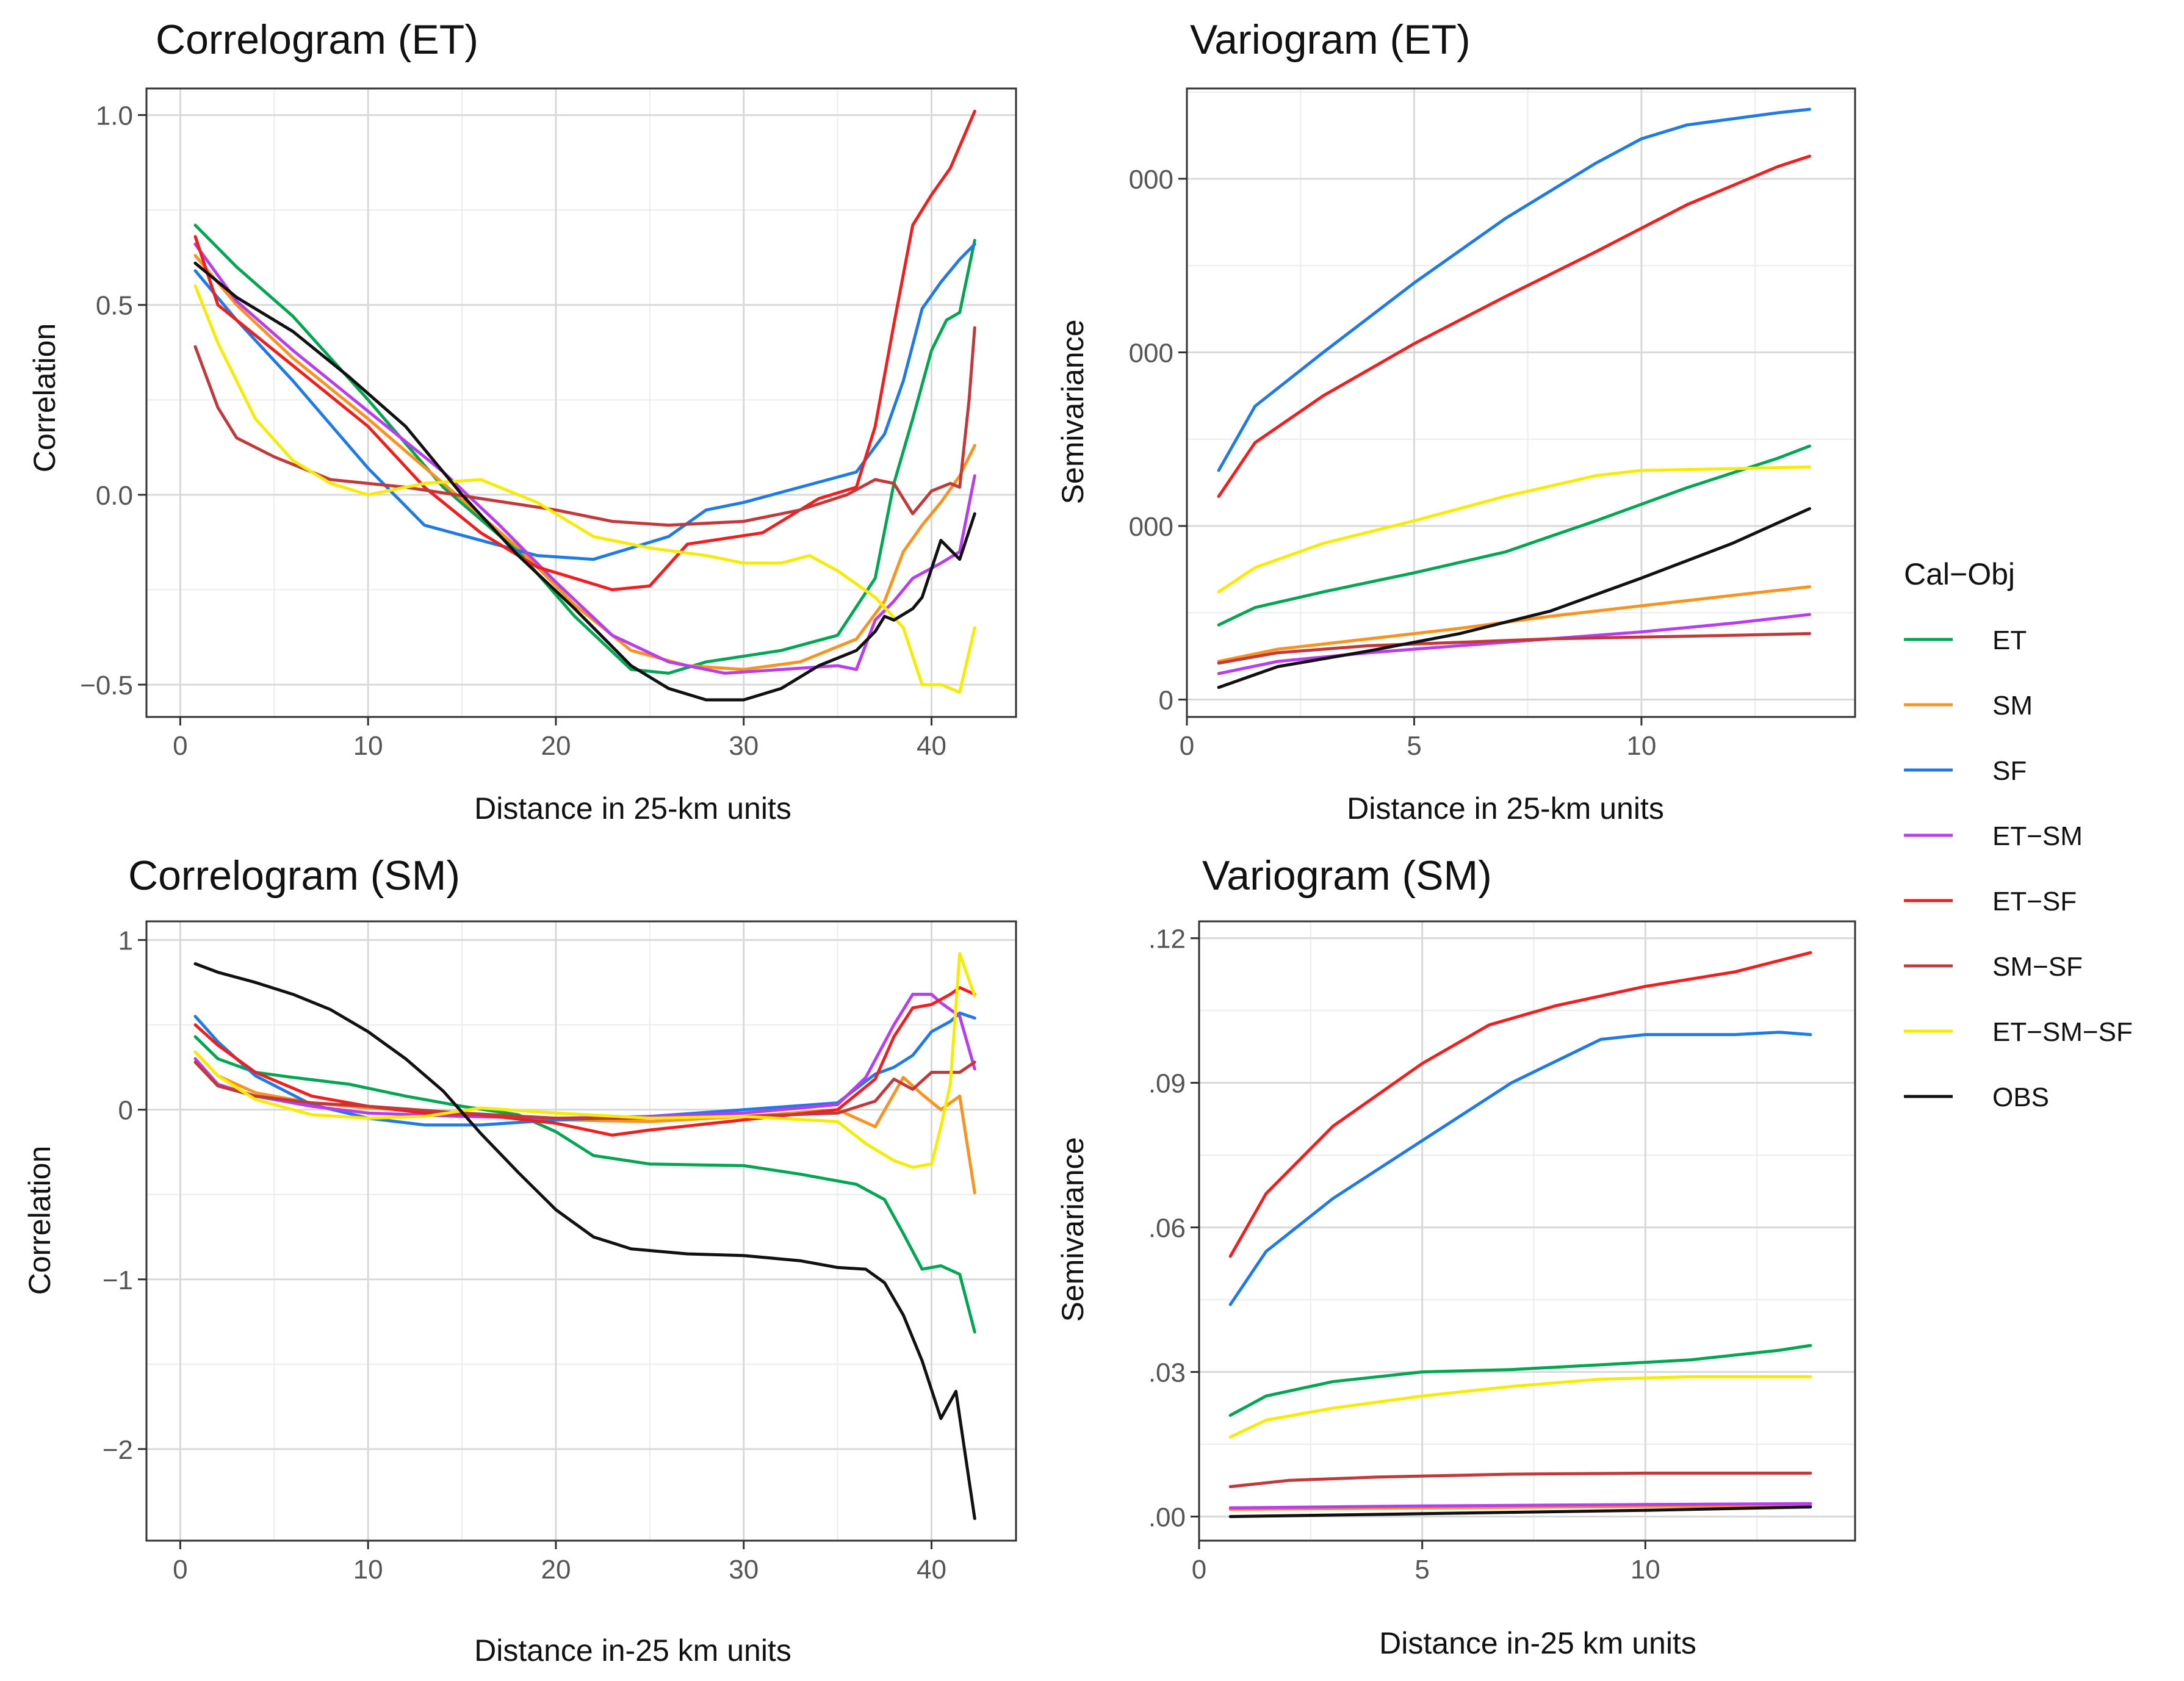  Describe the element at coordinates (2020, 1097) in the screenshot. I see `legend-label: OBS` at that location.